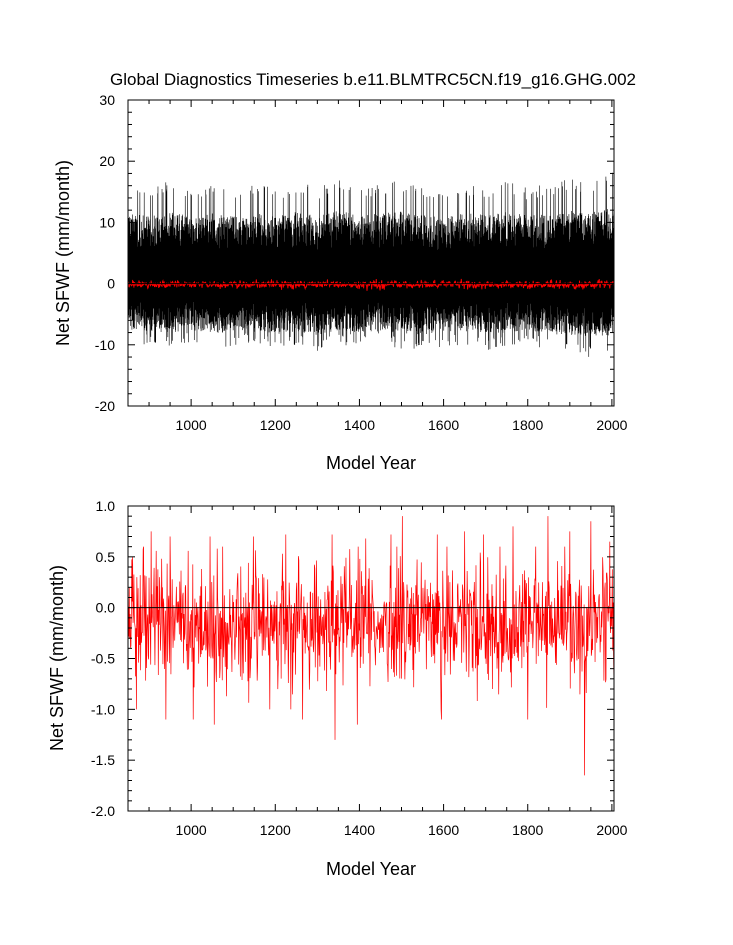 Image resolution: width=733 pixels, height=945 pixels. What do you see at coordinates (103, 760) in the screenshot?
I see `y-tick-label: -1.5` at bounding box center [103, 760].